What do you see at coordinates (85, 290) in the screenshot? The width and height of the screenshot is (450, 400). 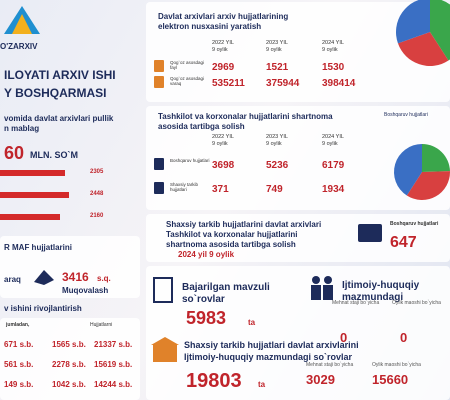 I see `caption: Muqovalash` at bounding box center [85, 290].